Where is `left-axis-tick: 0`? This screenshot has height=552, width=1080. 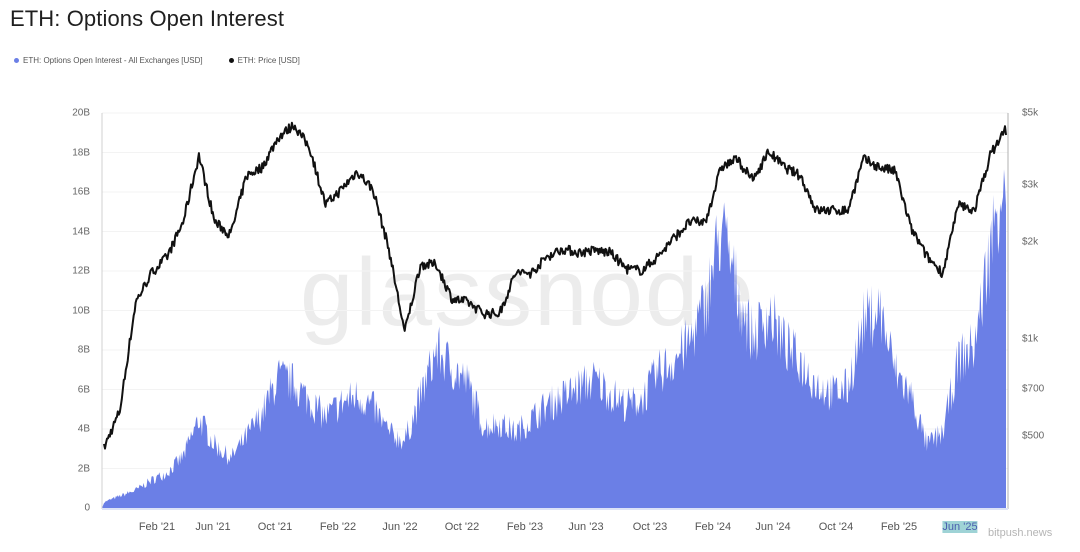 left-axis-tick: 0 is located at coordinates (87, 508).